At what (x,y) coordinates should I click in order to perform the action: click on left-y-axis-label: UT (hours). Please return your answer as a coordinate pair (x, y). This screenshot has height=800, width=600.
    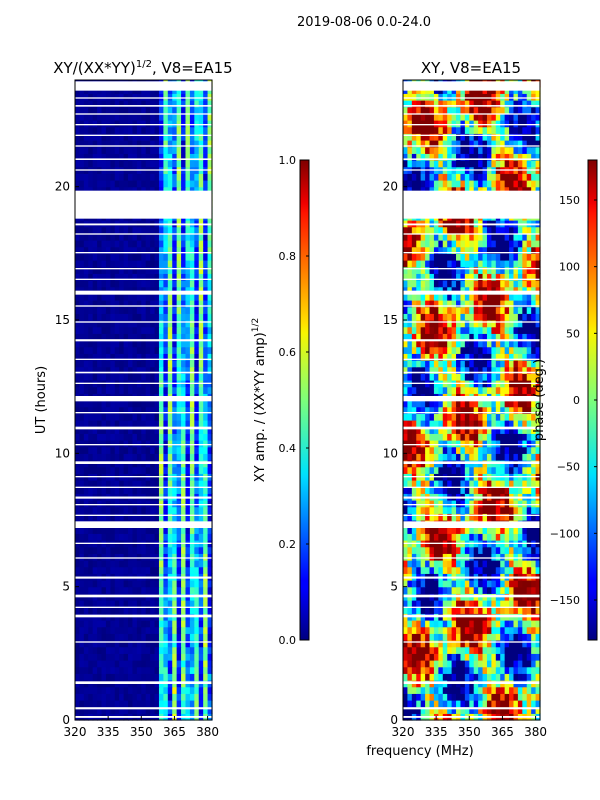
    Looking at the image, I should click on (41, 400).